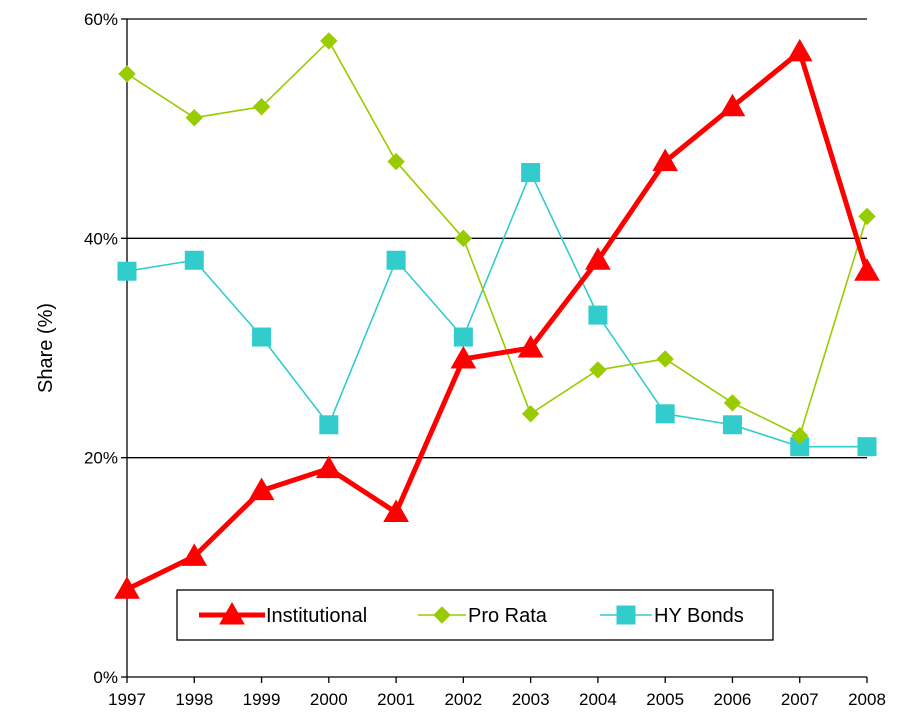 The image size is (905, 717). Describe the element at coordinates (101, 458) in the screenshot. I see `y-tick-label: 20%` at that location.